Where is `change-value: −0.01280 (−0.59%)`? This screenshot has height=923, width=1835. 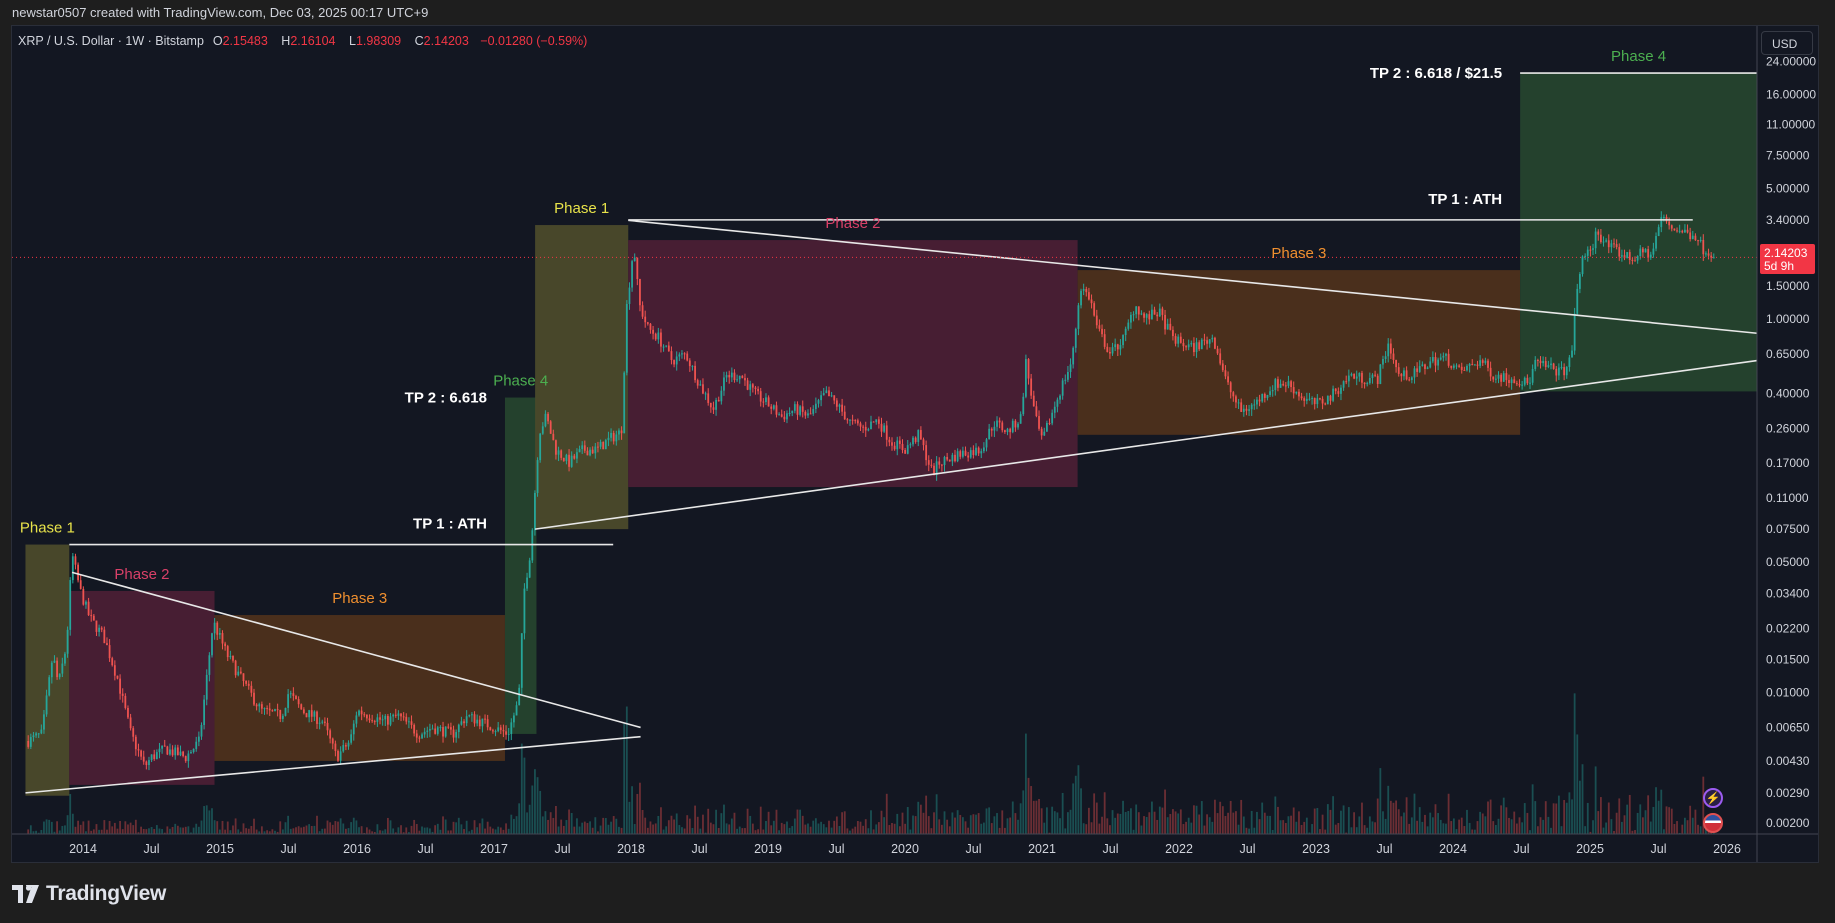 change-value: −0.01280 (−0.59%) is located at coordinates (534, 41).